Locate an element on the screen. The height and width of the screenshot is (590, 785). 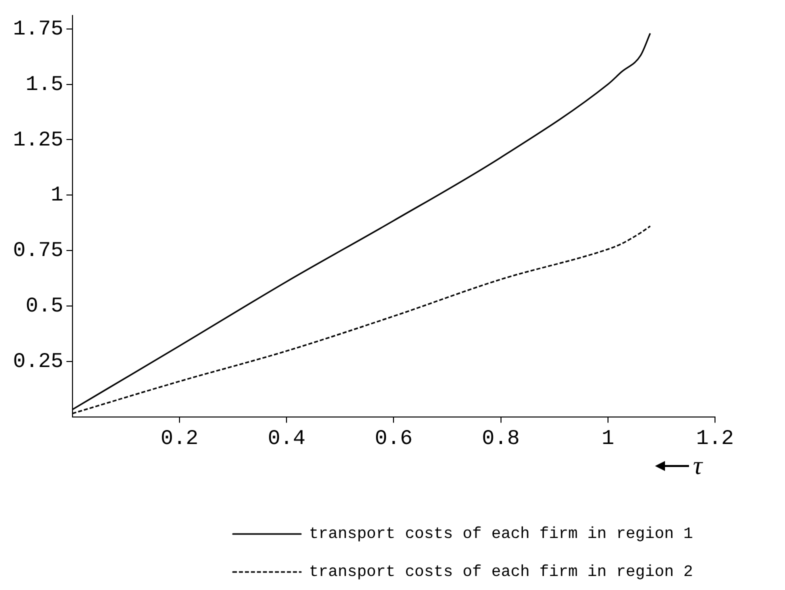
x-axis-title: τ is located at coordinates (697, 465).